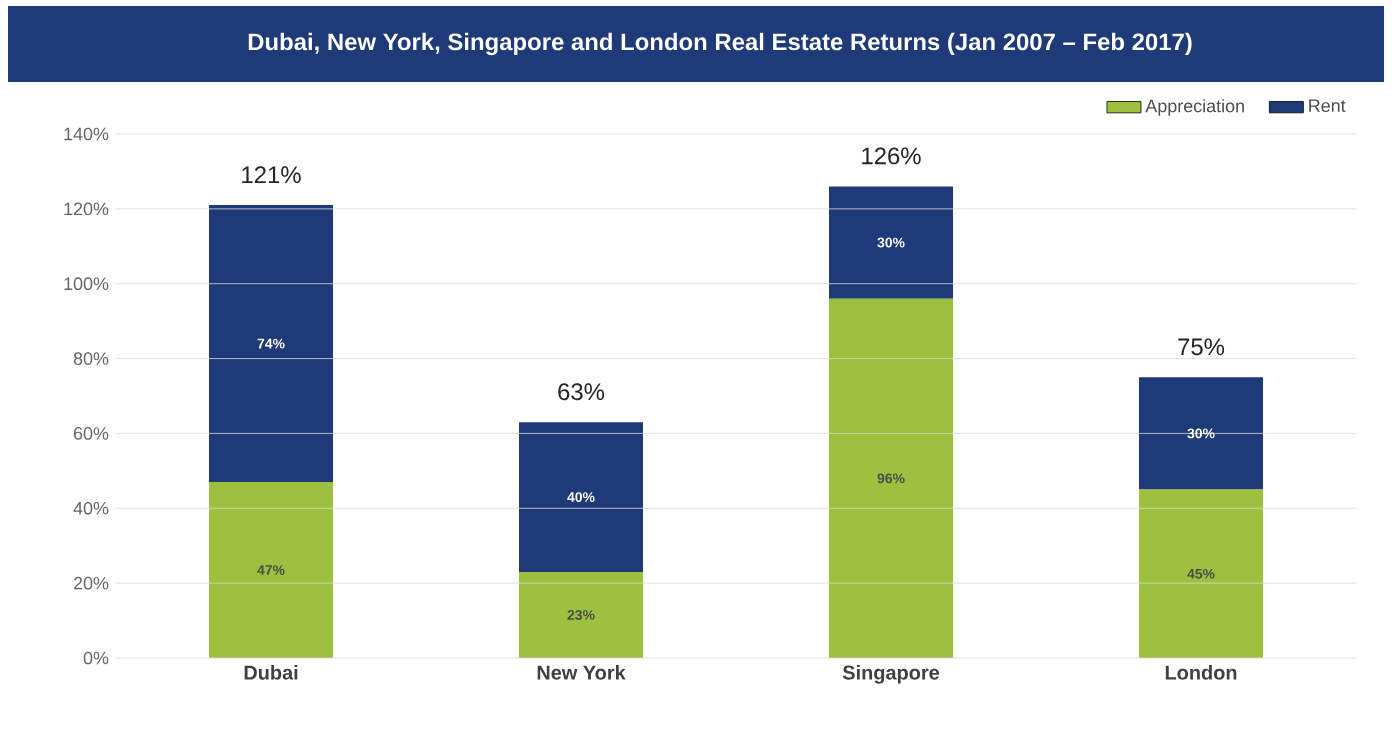 Image resolution: width=1392 pixels, height=742 pixels. What do you see at coordinates (891, 156) in the screenshot?
I see `total-label: 126%` at bounding box center [891, 156].